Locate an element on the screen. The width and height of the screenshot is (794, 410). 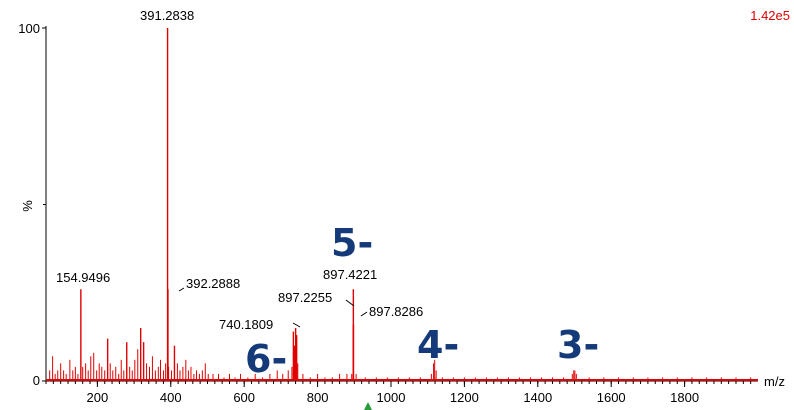
peak-label-392-2888: 392.2888 is located at coordinates (213, 283).